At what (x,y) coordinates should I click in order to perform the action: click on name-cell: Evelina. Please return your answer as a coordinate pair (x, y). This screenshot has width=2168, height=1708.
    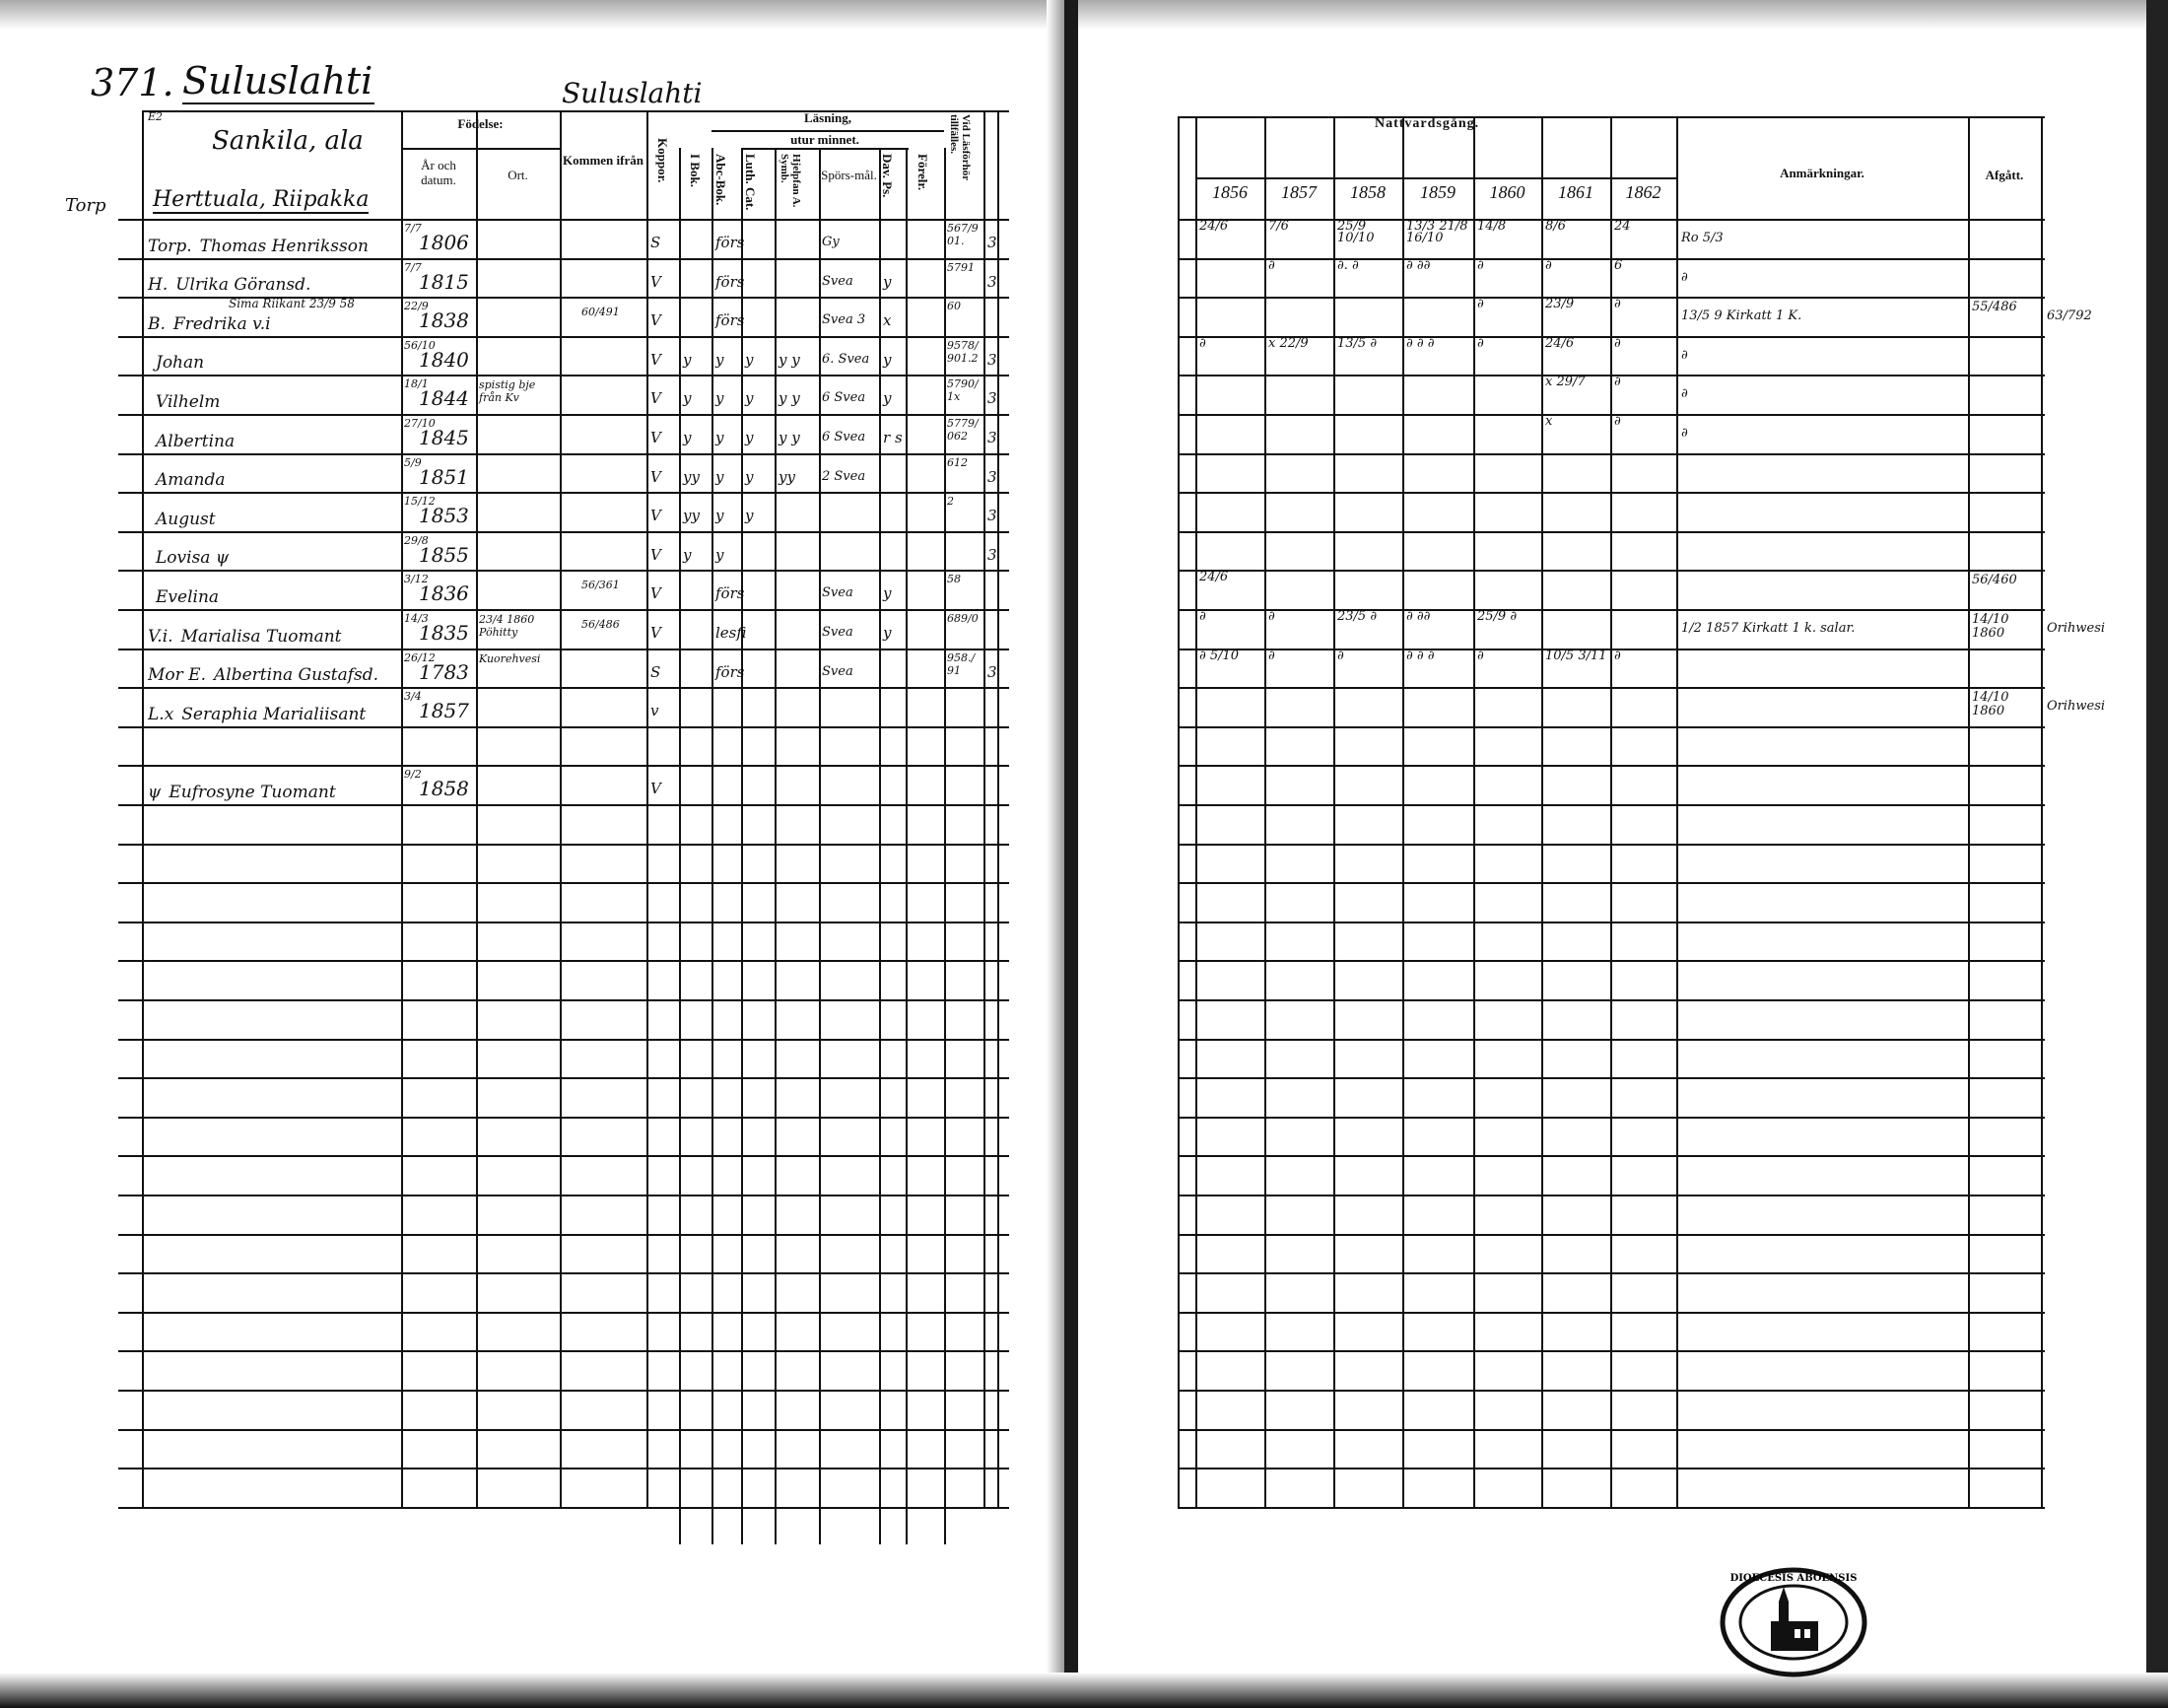
    Looking at the image, I should click on (273, 597).